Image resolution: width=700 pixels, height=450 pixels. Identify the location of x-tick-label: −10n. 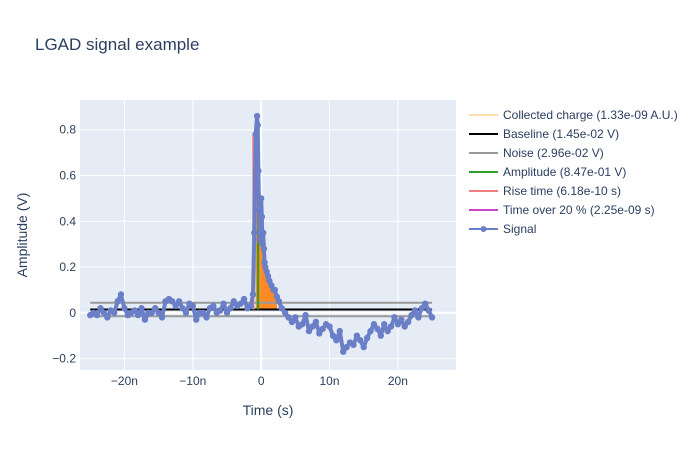
(192, 381).